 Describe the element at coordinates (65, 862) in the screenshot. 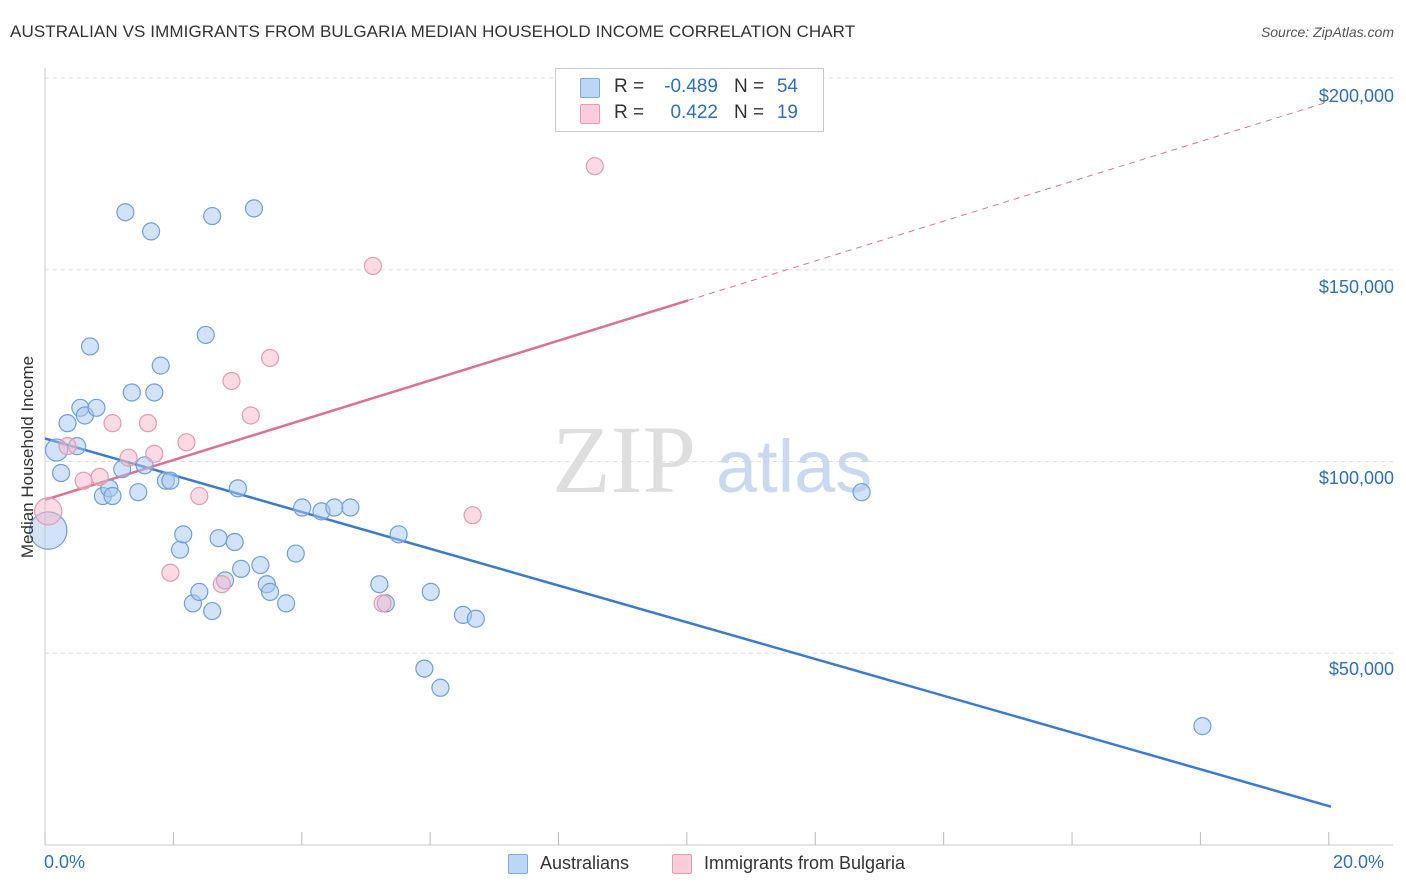

I see `x-tick-label-min: 0.0%` at that location.